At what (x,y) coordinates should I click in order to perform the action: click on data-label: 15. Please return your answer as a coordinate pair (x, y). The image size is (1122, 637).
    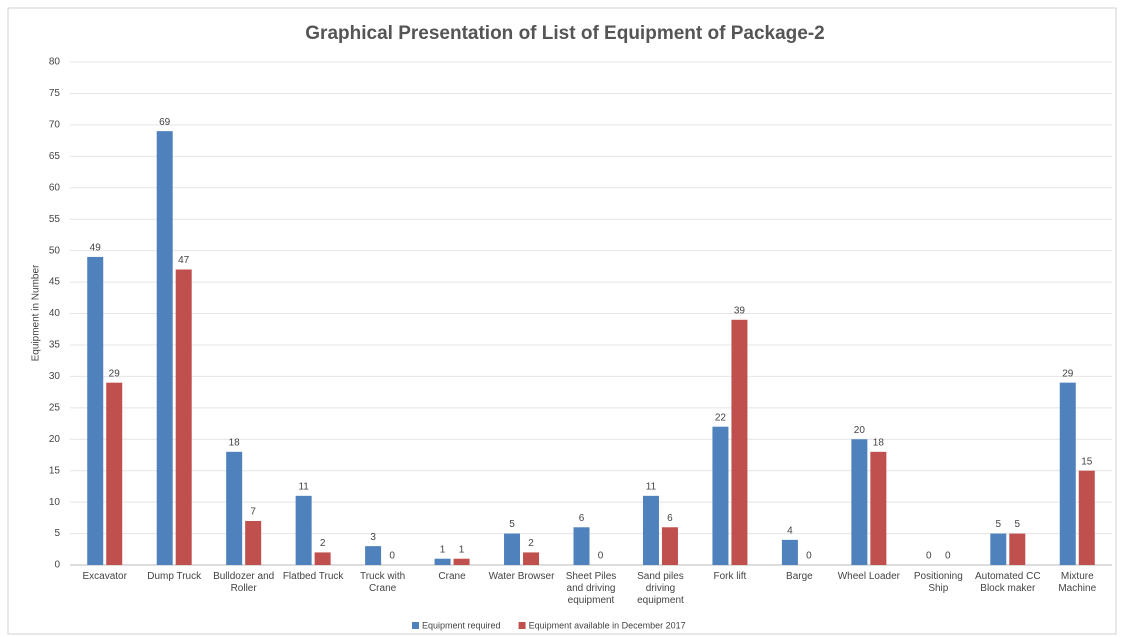
    Looking at the image, I should click on (1087, 461).